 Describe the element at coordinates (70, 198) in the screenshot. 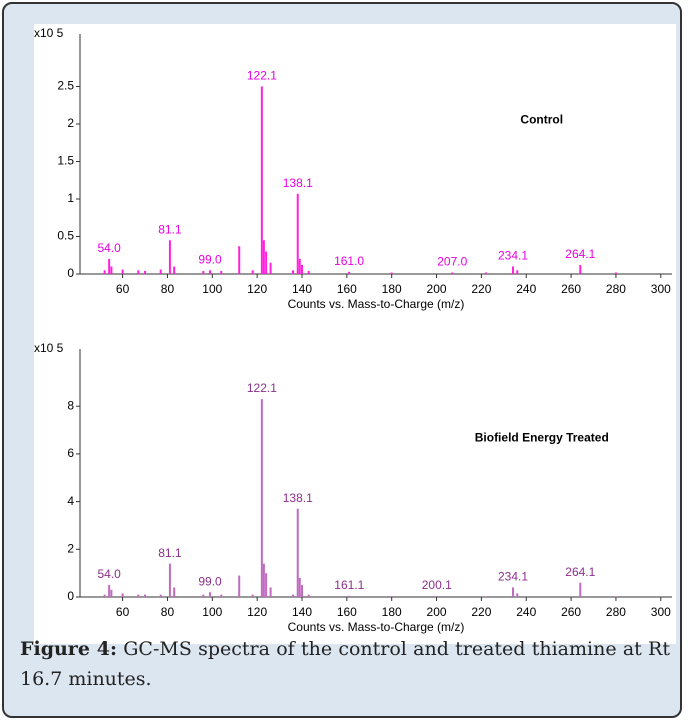

I see `y-tick-label: 1` at that location.